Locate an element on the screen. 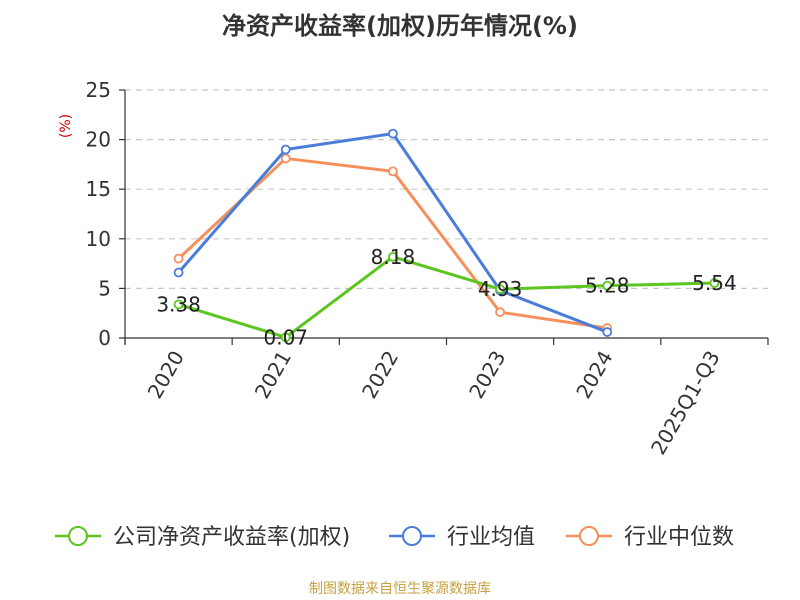 This screenshot has width=800, height=600. legend-label: 公司净资产收益率(加权) is located at coordinates (231, 537).